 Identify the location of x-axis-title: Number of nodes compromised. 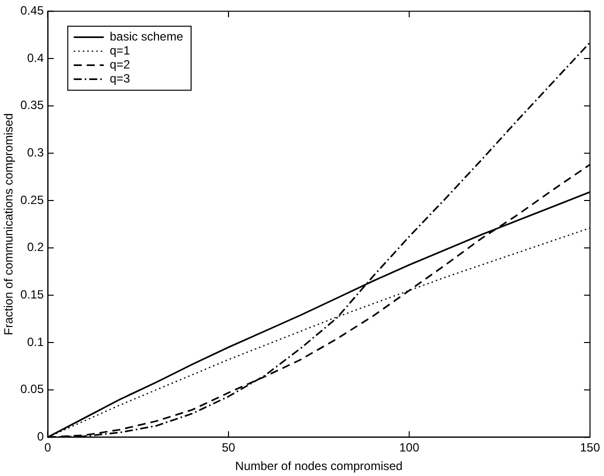
(319, 466).